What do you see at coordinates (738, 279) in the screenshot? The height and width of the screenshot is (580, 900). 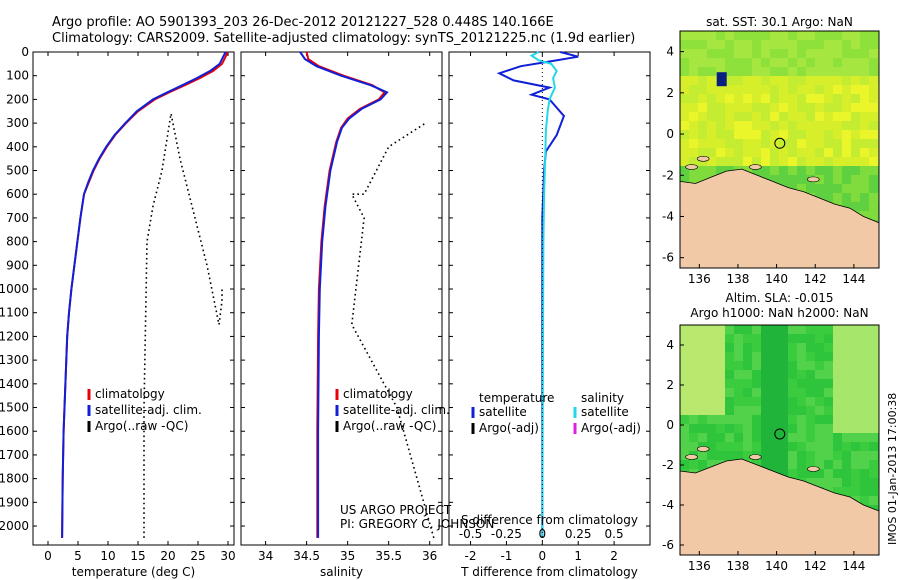 I see `x-tick-label: 138` at bounding box center [738, 279].